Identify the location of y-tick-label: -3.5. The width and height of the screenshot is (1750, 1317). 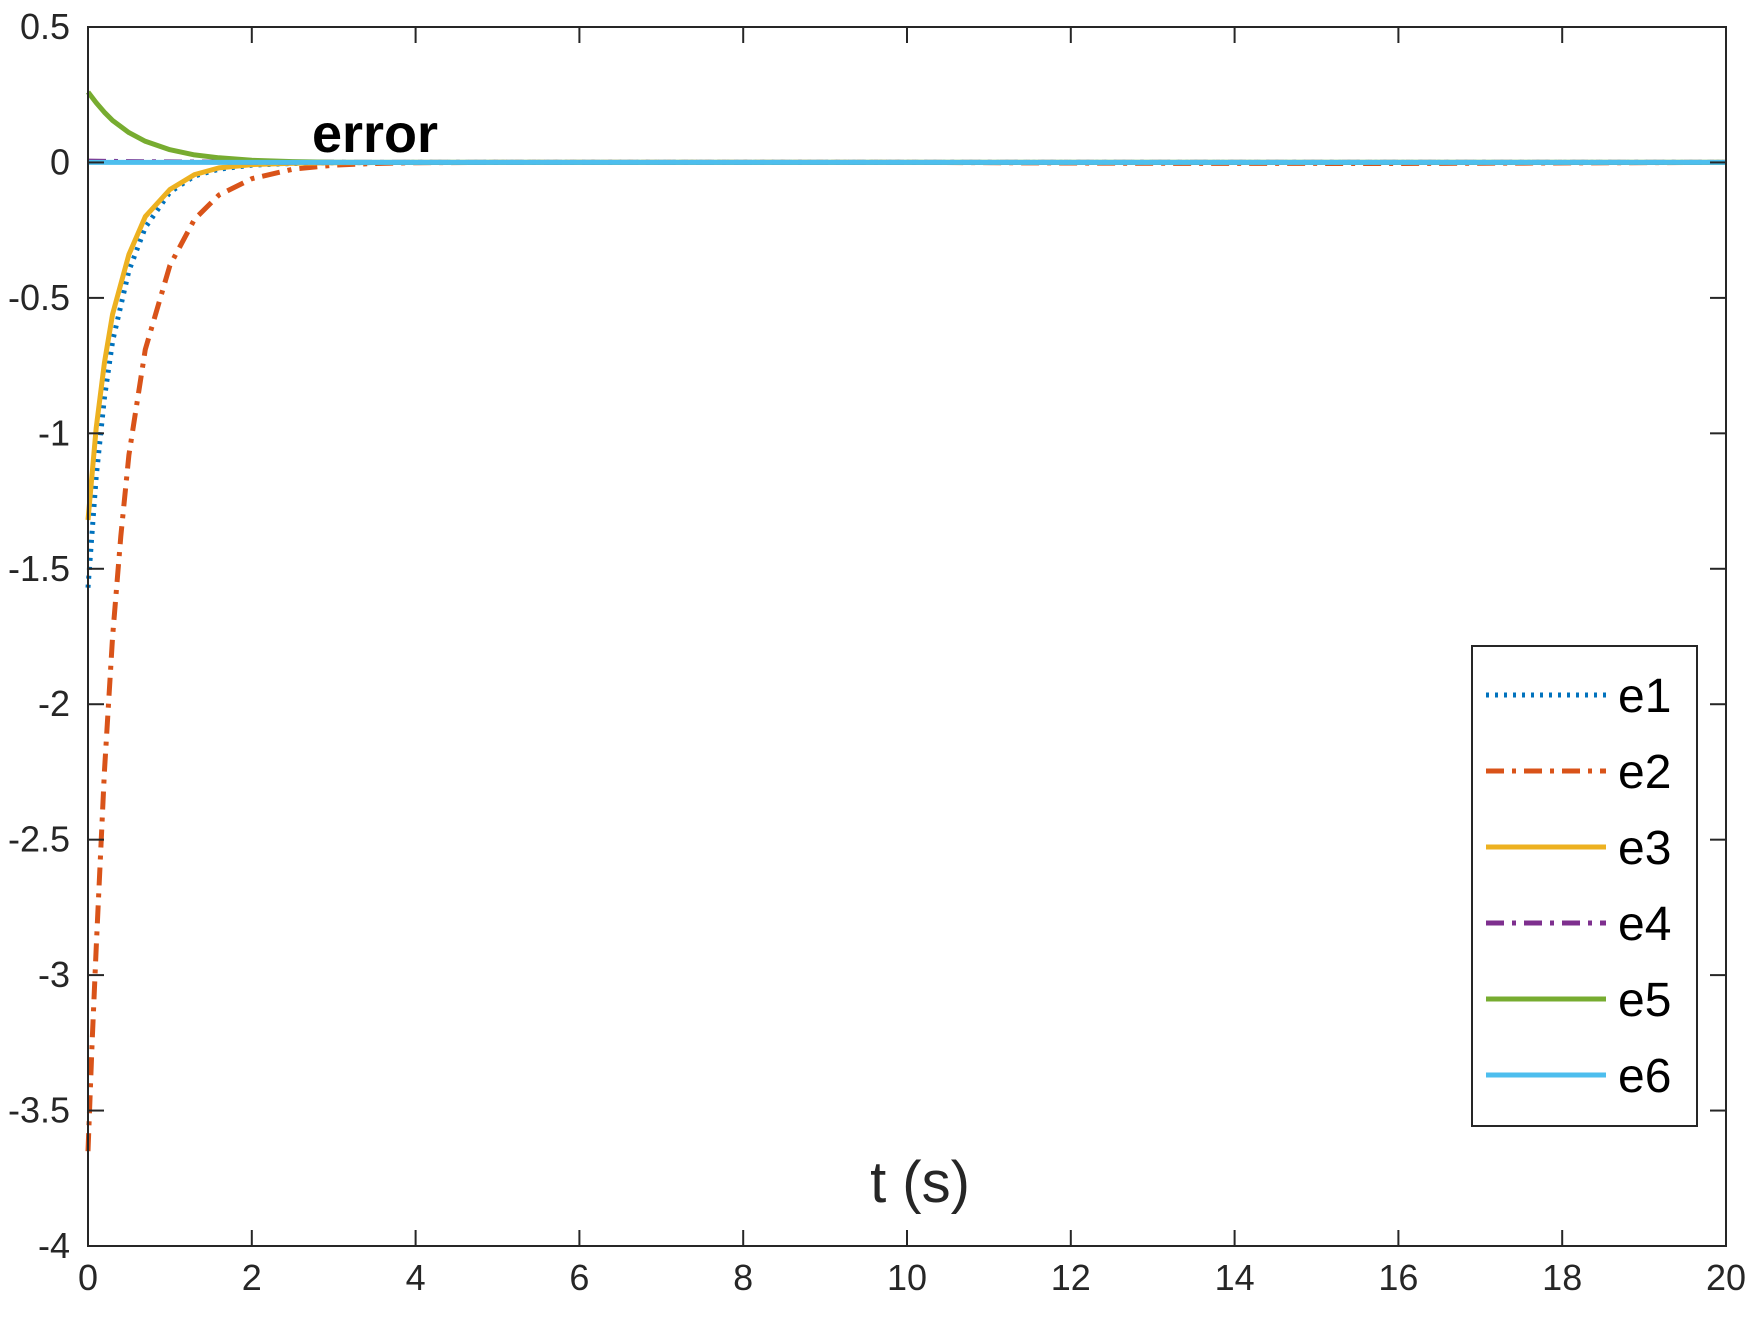
(39, 1110).